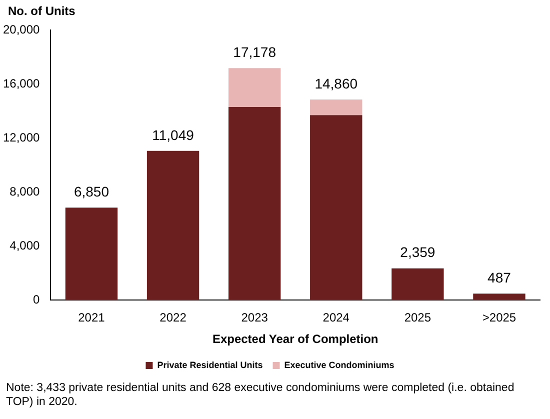 Image resolution: width=550 pixels, height=419 pixels. What do you see at coordinates (92, 317) in the screenshot?
I see `x-tick-label: 2021` at bounding box center [92, 317].